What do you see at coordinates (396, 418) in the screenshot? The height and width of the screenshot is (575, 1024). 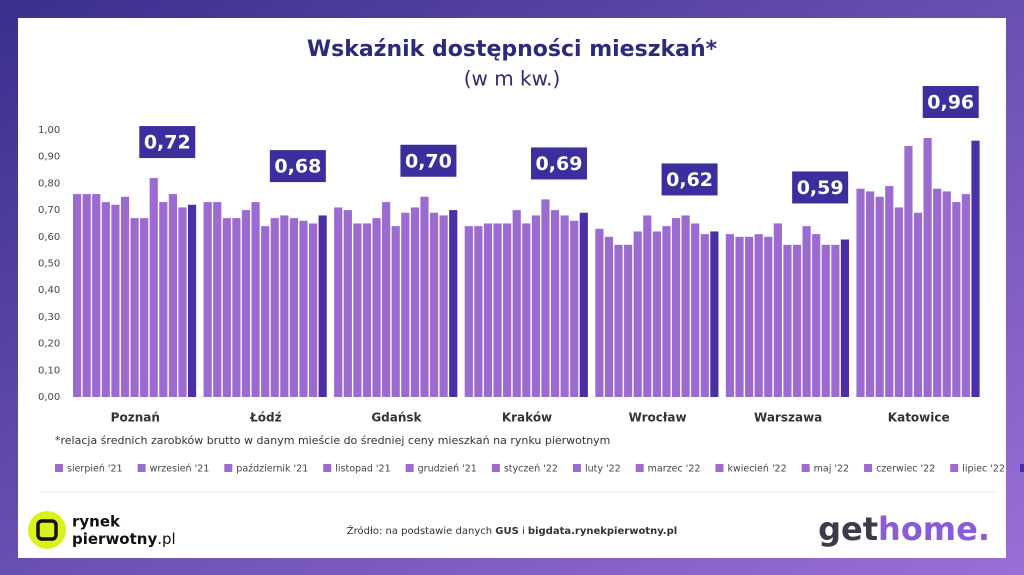 I see `x-tick-label: Gdańsk` at bounding box center [396, 418].